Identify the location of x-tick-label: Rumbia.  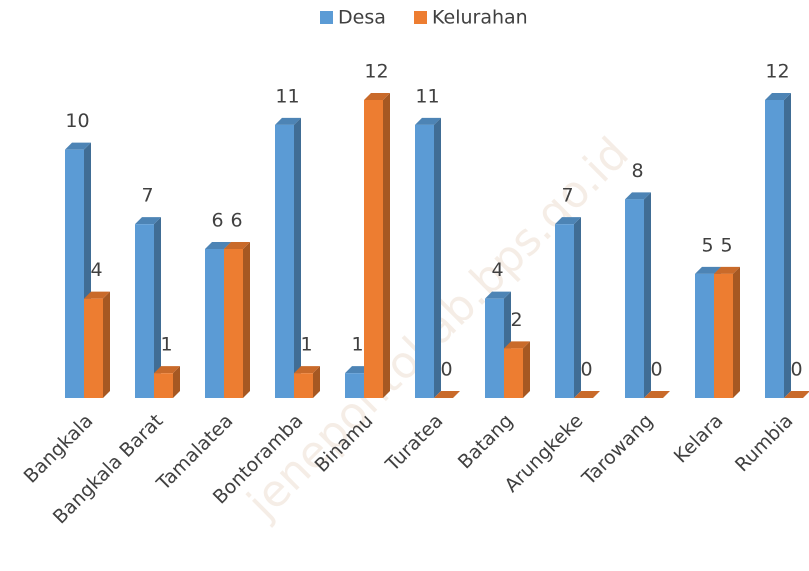
(764, 443).